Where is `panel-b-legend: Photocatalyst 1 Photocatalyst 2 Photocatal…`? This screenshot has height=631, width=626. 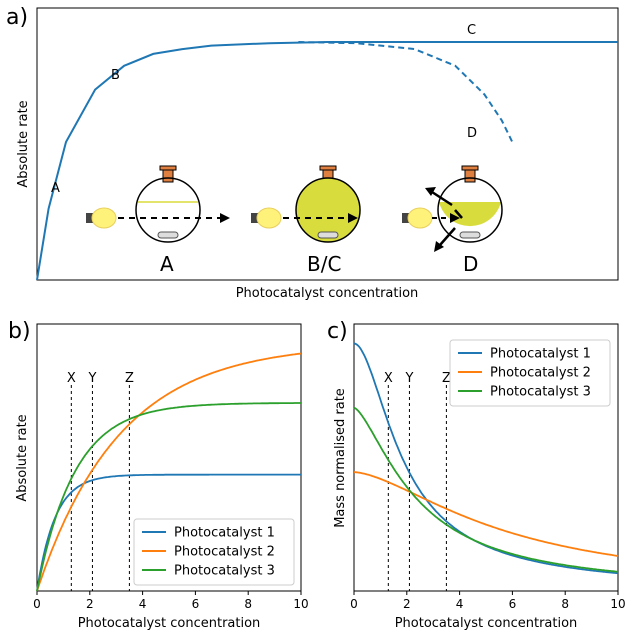
panel-b-legend: Photocatalyst 1 Photocatalyst 2 Photocatal… is located at coordinates (214, 552).